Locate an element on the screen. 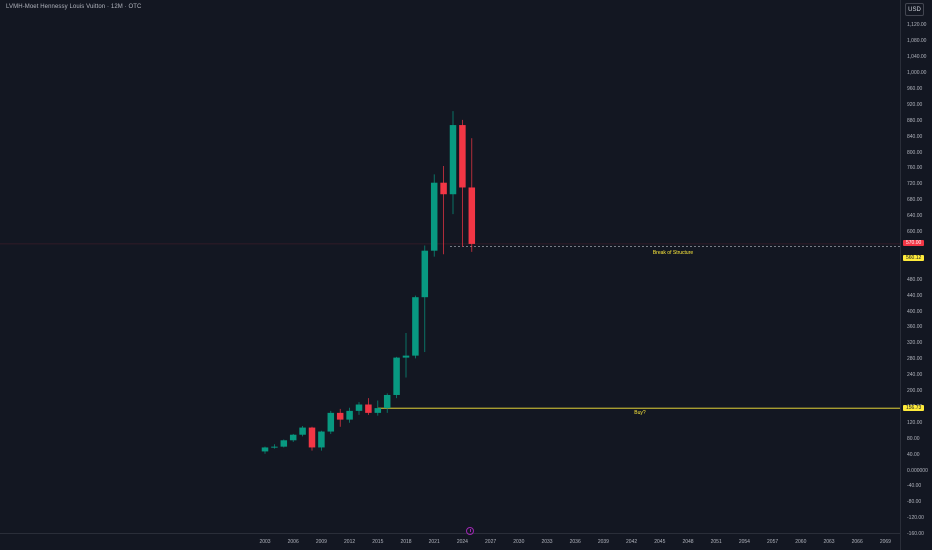 The height and width of the screenshot is (550, 932). candle-2018 is located at coordinates (406, 355).